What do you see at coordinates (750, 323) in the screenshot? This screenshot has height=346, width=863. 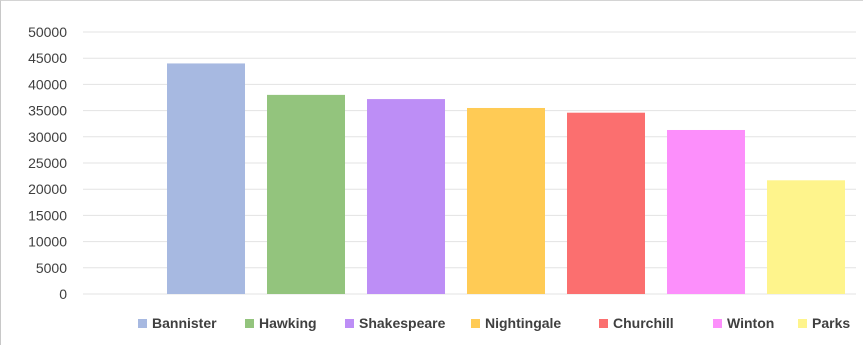 I see `legend-label-winton: Winton` at bounding box center [750, 323].